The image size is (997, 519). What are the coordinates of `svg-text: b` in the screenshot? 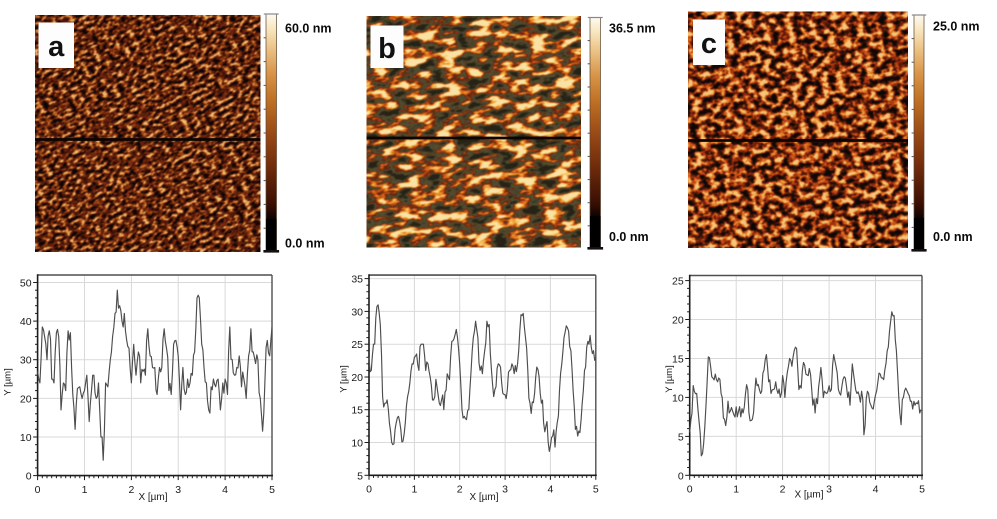 It's located at (387, 49).